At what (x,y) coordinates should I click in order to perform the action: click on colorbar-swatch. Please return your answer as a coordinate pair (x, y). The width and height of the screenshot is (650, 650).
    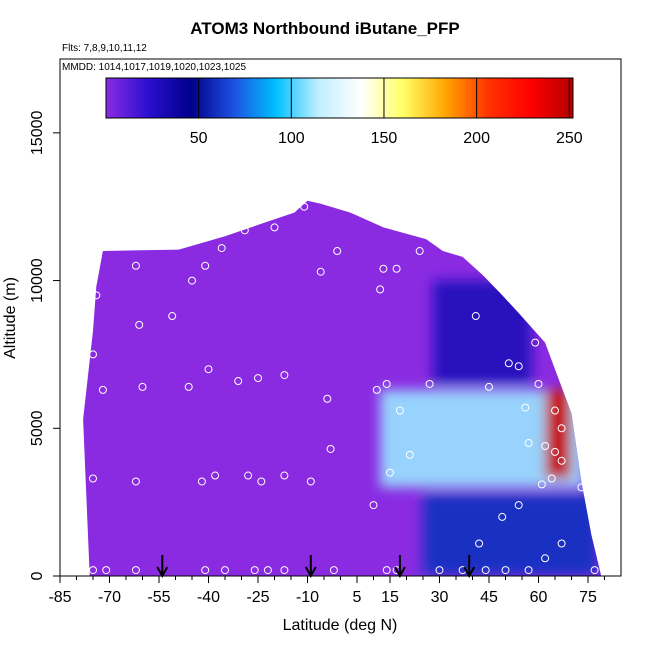
    Looking at the image, I should click on (339, 98).